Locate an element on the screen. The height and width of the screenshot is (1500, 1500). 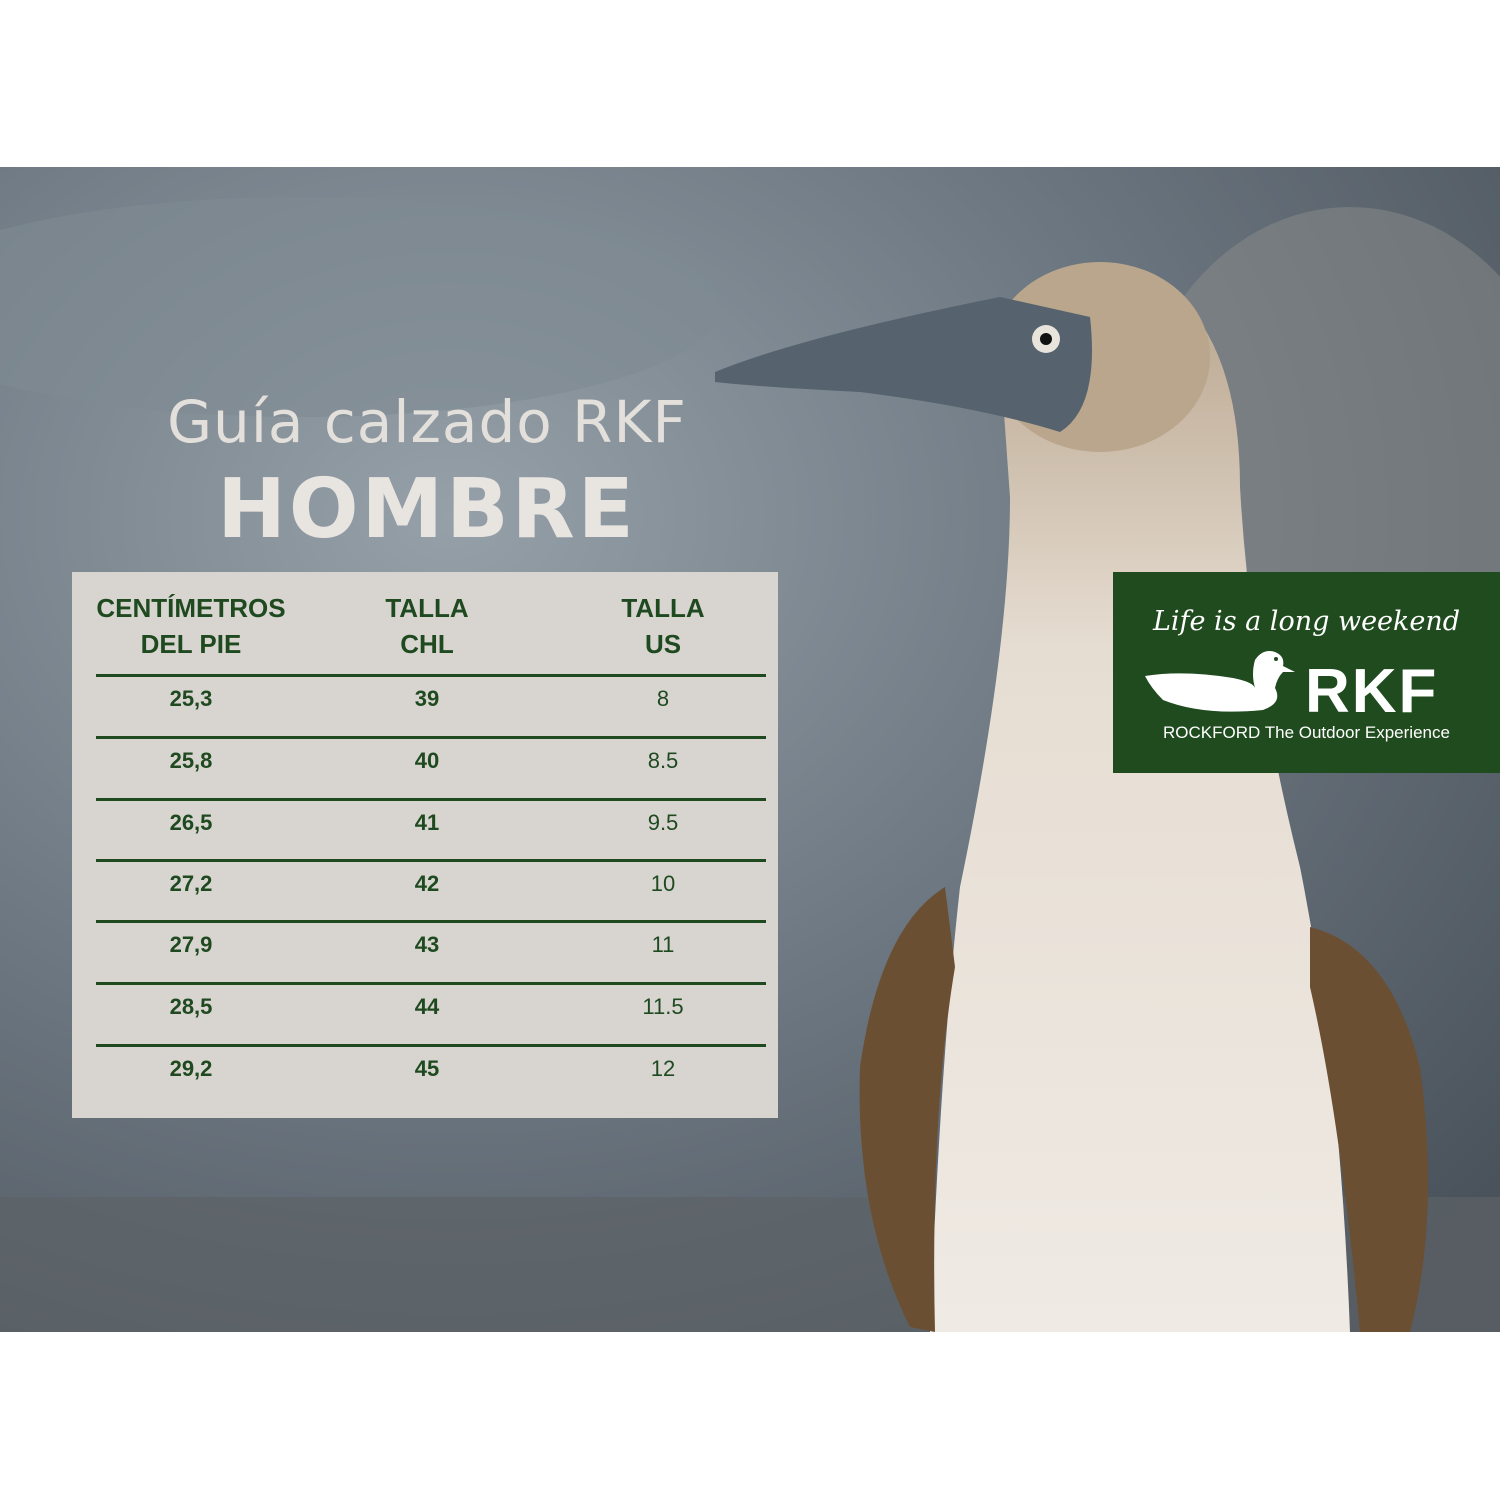
cell-us: 11.5 is located at coordinates (663, 1006).